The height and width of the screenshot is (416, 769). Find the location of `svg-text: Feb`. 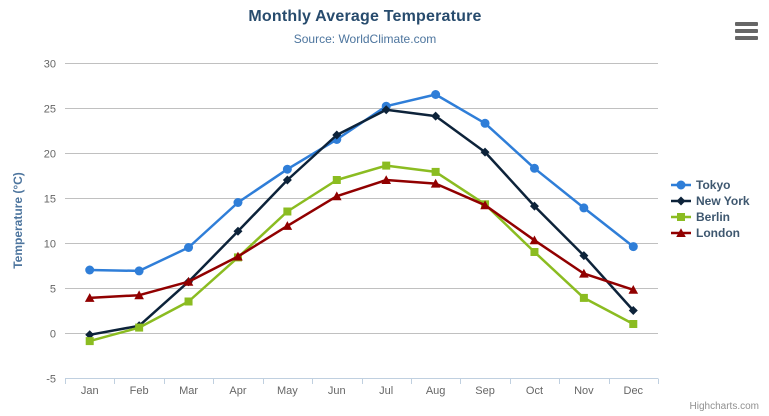

svg-text: Feb is located at coordinates (139, 391).